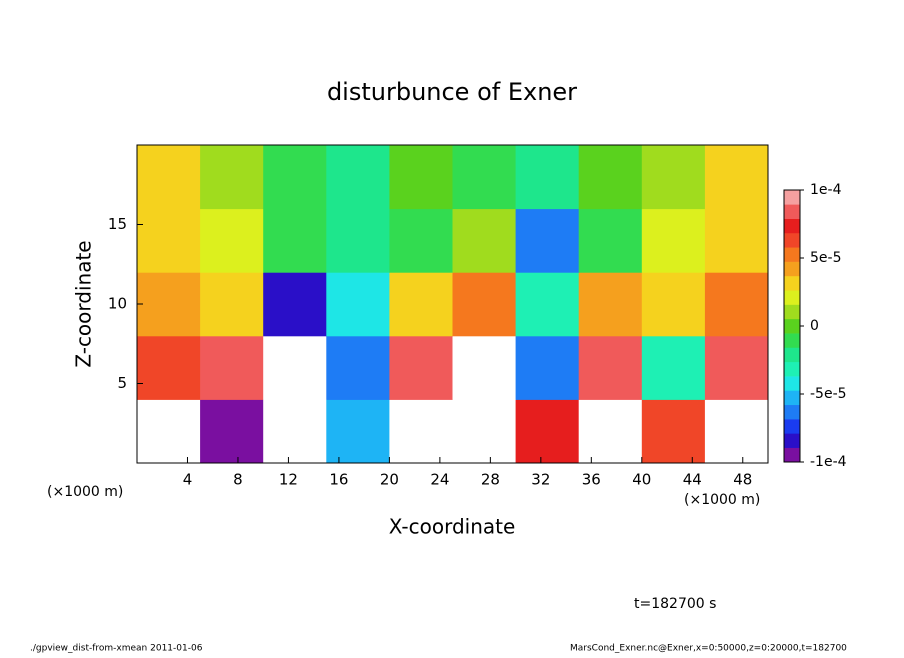 The width and height of the screenshot is (904, 658). Describe the element at coordinates (117, 224) in the screenshot. I see `y-tick-label: 15` at that location.